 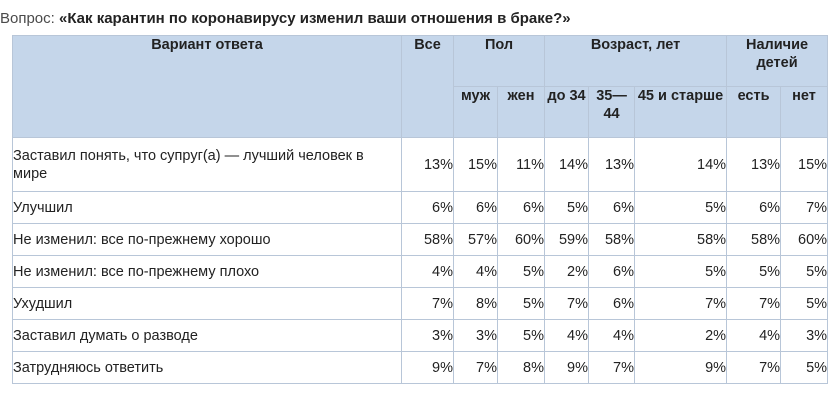 I want to click on value-male: 7%, so click(x=475, y=367).